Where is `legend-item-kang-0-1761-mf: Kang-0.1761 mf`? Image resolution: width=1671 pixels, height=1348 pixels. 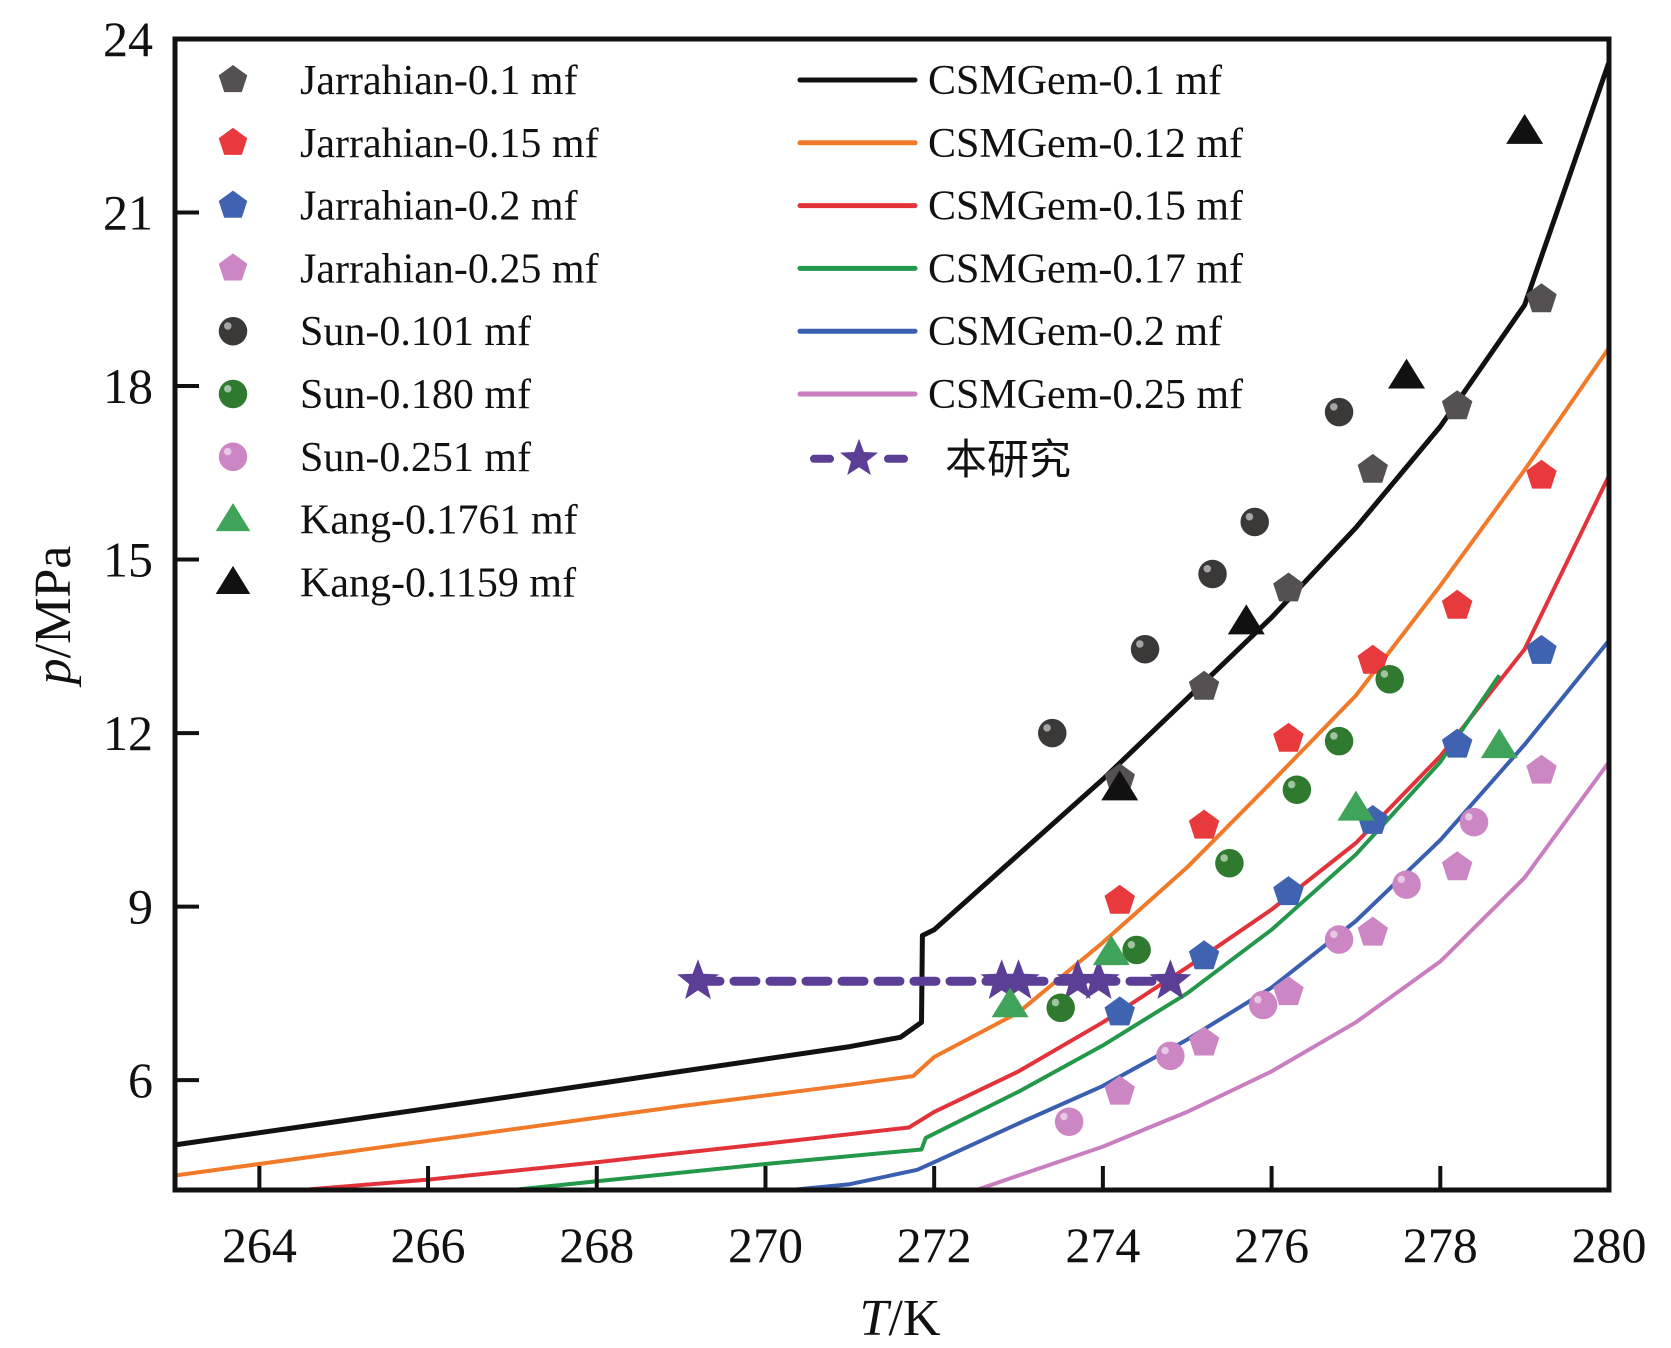
legend-item-kang-0-1761-mf: Kang-0.1761 mf is located at coordinates (396, 521).